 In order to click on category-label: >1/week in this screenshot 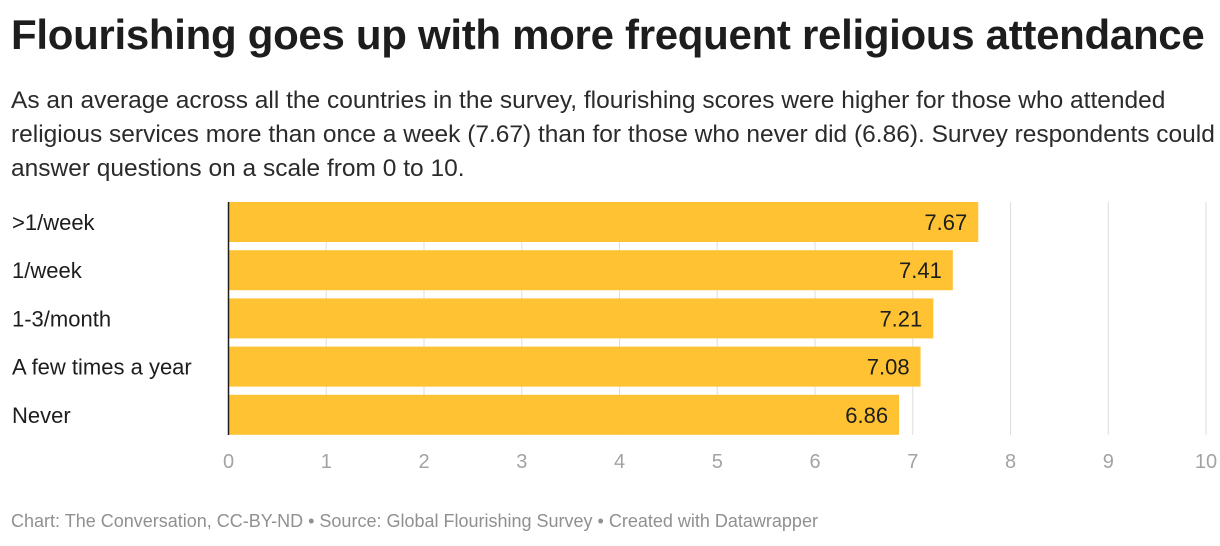, I will do `click(54, 222)`.